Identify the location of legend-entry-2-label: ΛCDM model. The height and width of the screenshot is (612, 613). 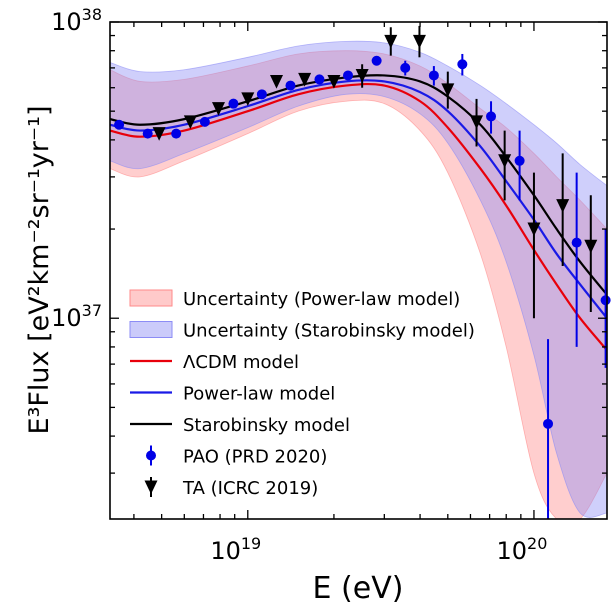
(241, 362).